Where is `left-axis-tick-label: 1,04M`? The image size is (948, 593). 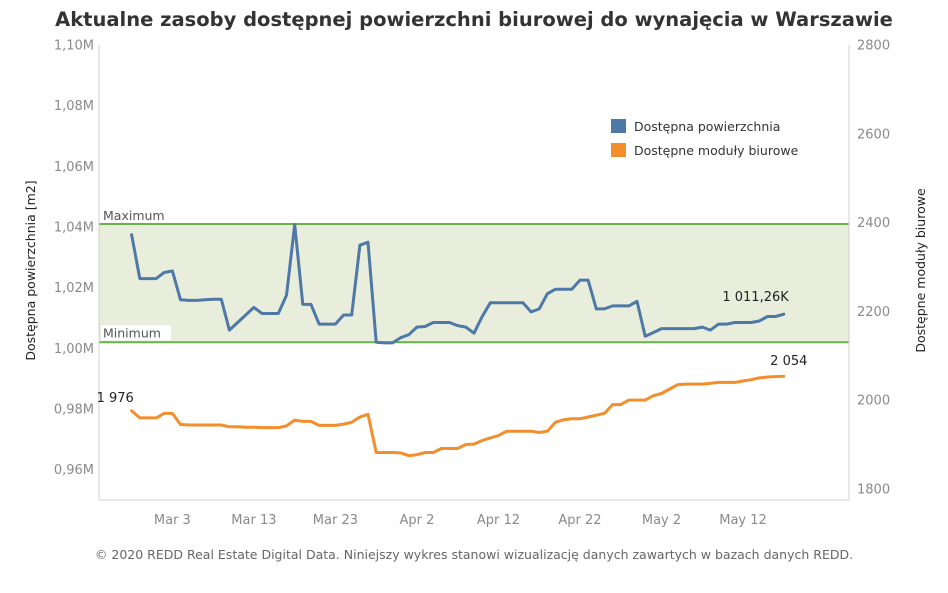 left-axis-tick-label: 1,04M is located at coordinates (74, 228).